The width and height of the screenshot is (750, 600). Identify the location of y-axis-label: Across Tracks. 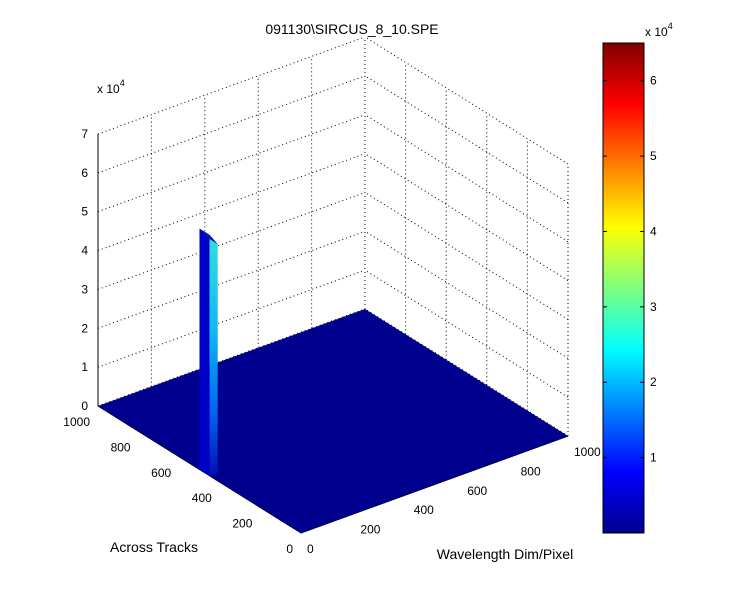
(154, 547).